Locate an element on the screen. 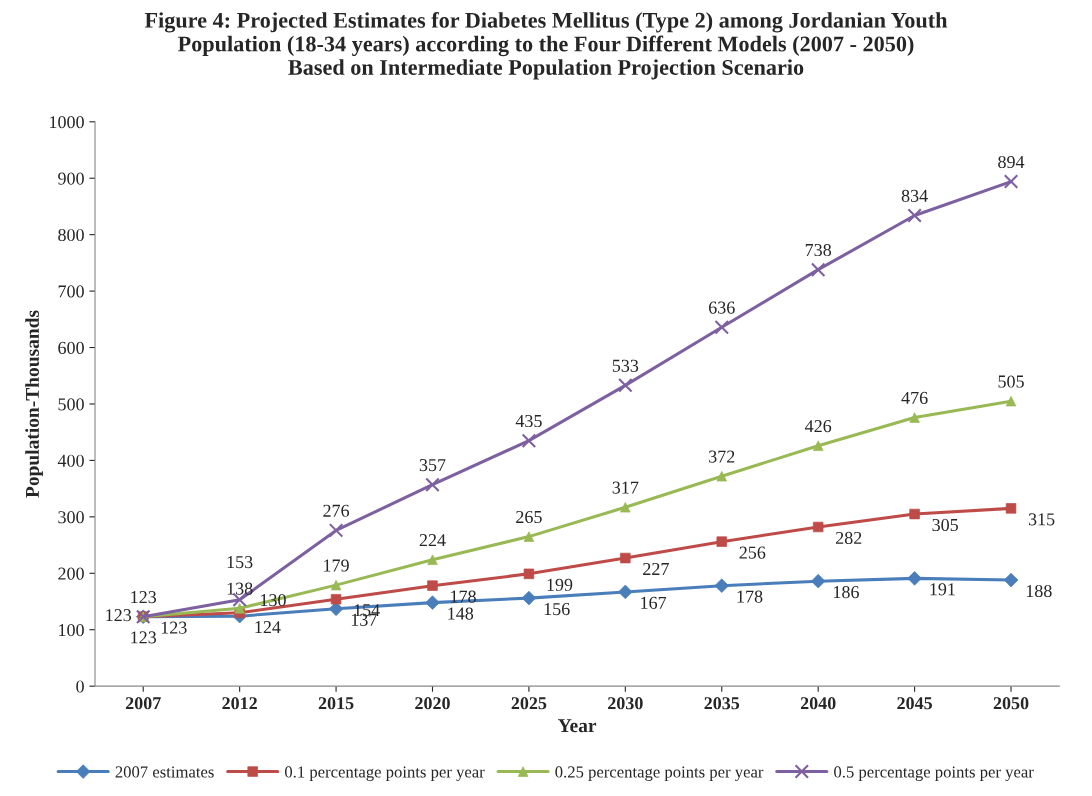  data-label: 894 is located at coordinates (1011, 162).